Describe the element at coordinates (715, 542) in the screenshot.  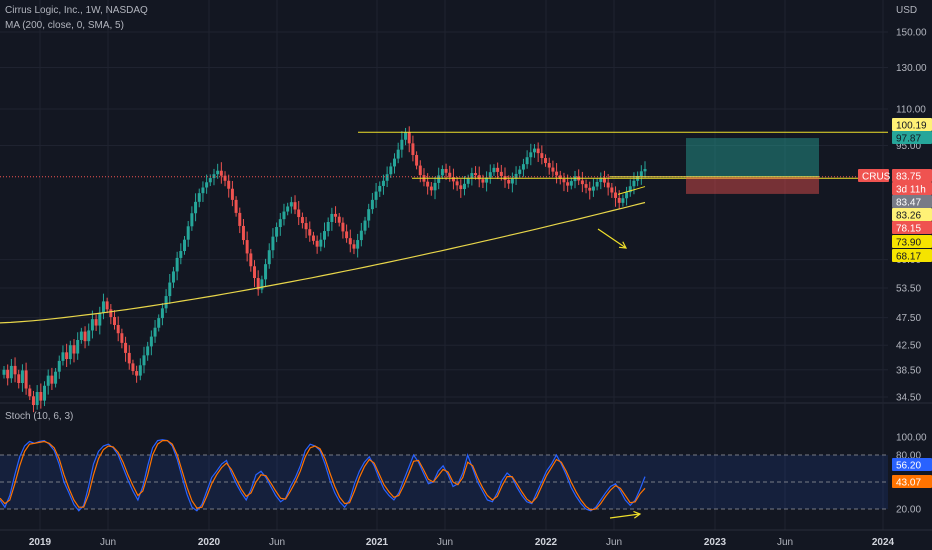
I see `time-tick: 2023` at that location.